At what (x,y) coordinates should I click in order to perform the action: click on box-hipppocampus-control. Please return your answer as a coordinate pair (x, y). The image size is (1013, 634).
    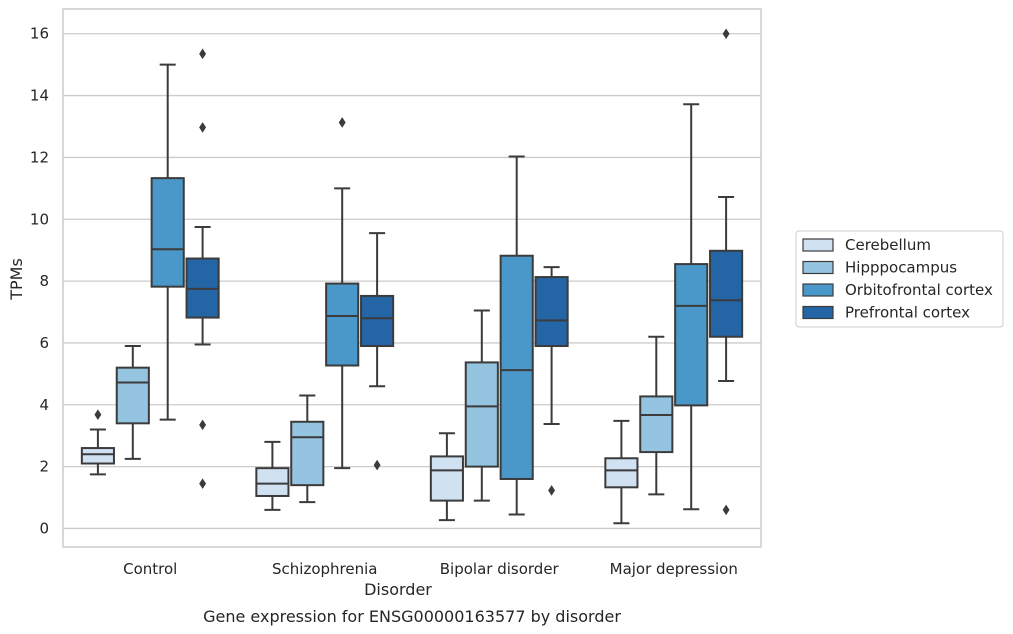
    Looking at the image, I should click on (132, 402).